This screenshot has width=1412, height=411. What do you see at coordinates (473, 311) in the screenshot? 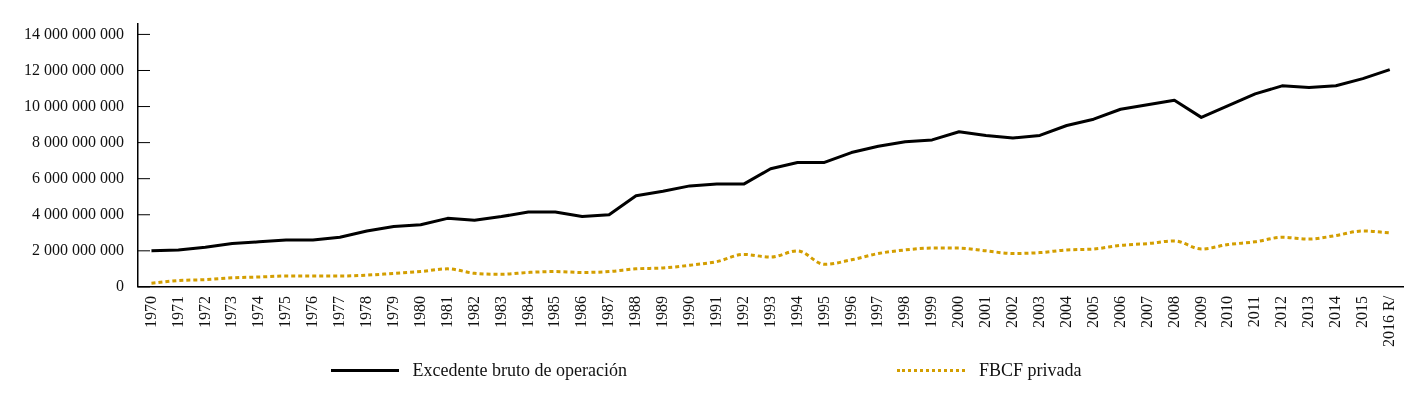
I see `x-tick-label: 1982` at bounding box center [473, 311].